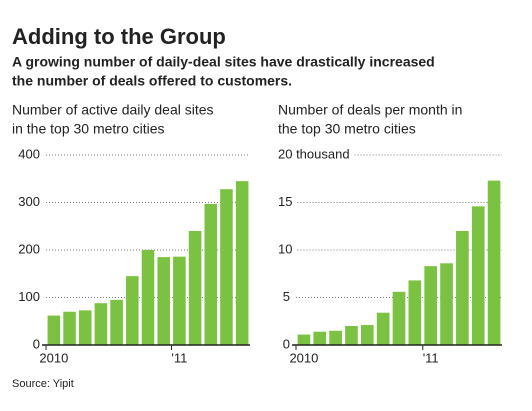 This screenshot has width=532, height=411. Describe the element at coordinates (29, 296) in the screenshot. I see `y-tick-label: 100` at that location.